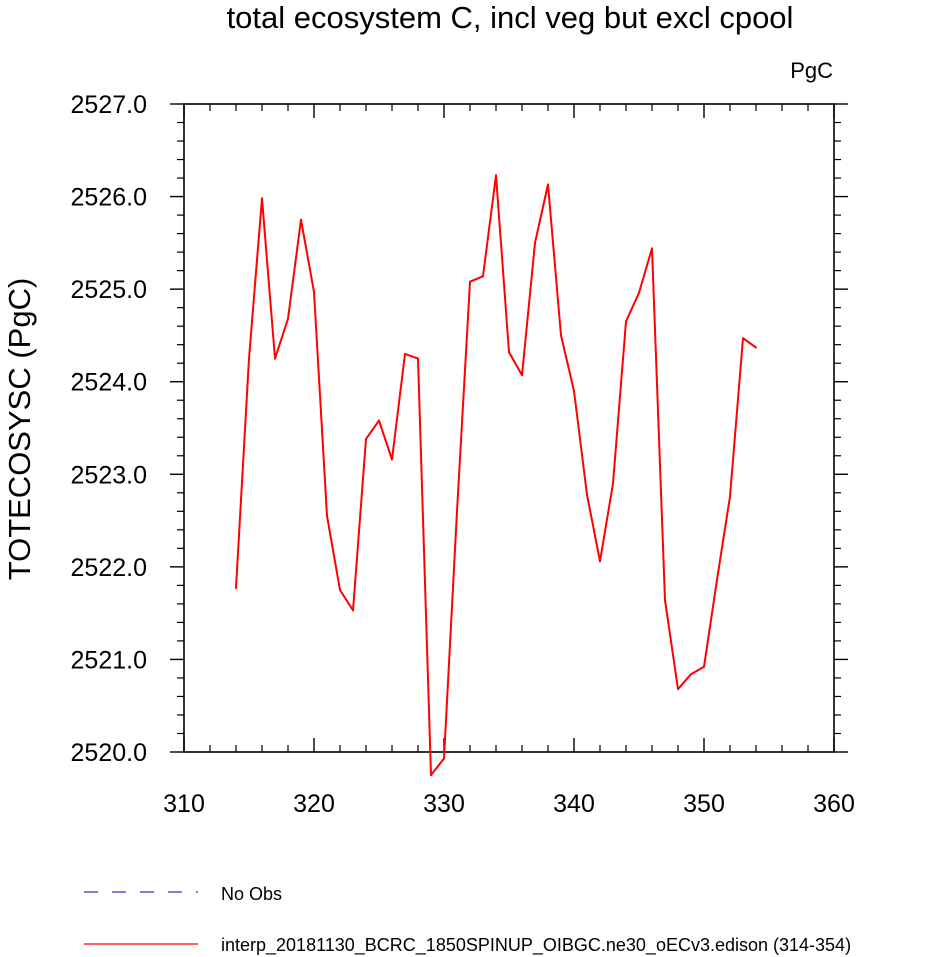  What do you see at coordinates (109, 290) in the screenshot?
I see `y-tick-label-2525: 2525.0` at bounding box center [109, 290].